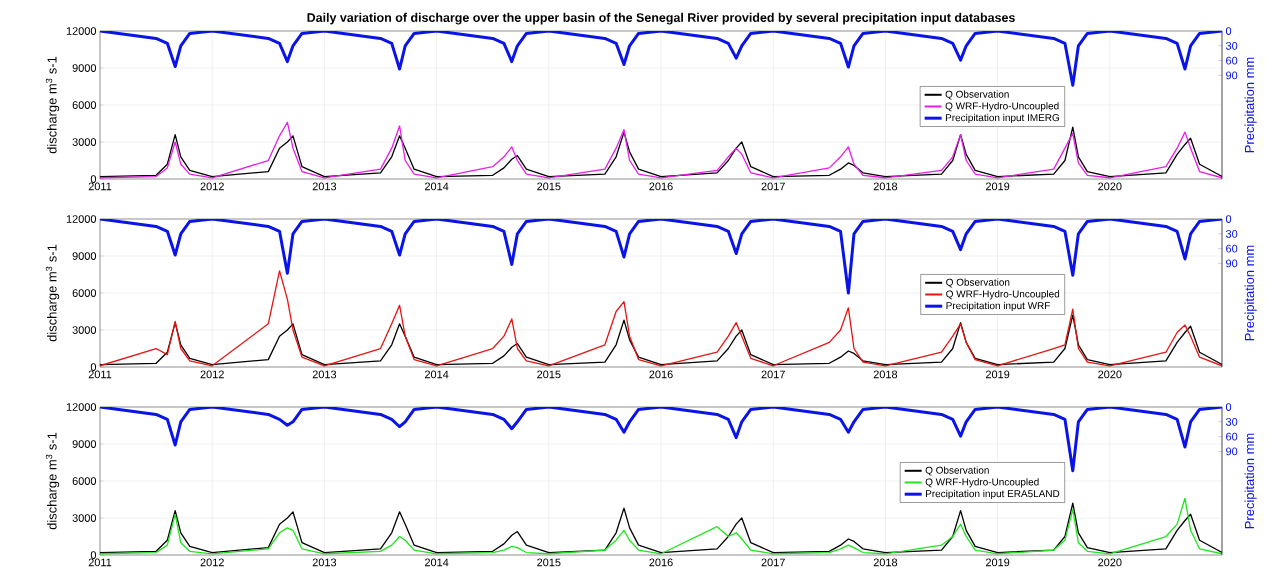 The height and width of the screenshot is (587, 1285). Describe the element at coordinates (998, 306) in the screenshot. I see `legend-label: Precipitation input WRF` at that location.